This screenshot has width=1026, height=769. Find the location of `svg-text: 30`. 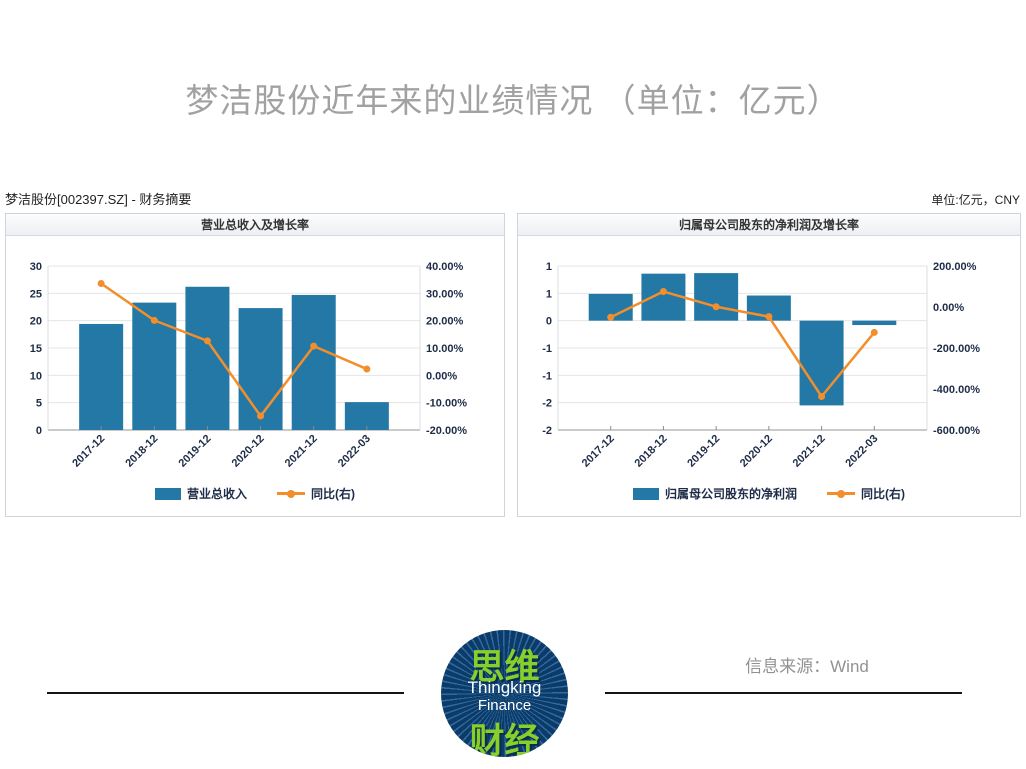

svg-text: 30 is located at coordinates (36, 267).